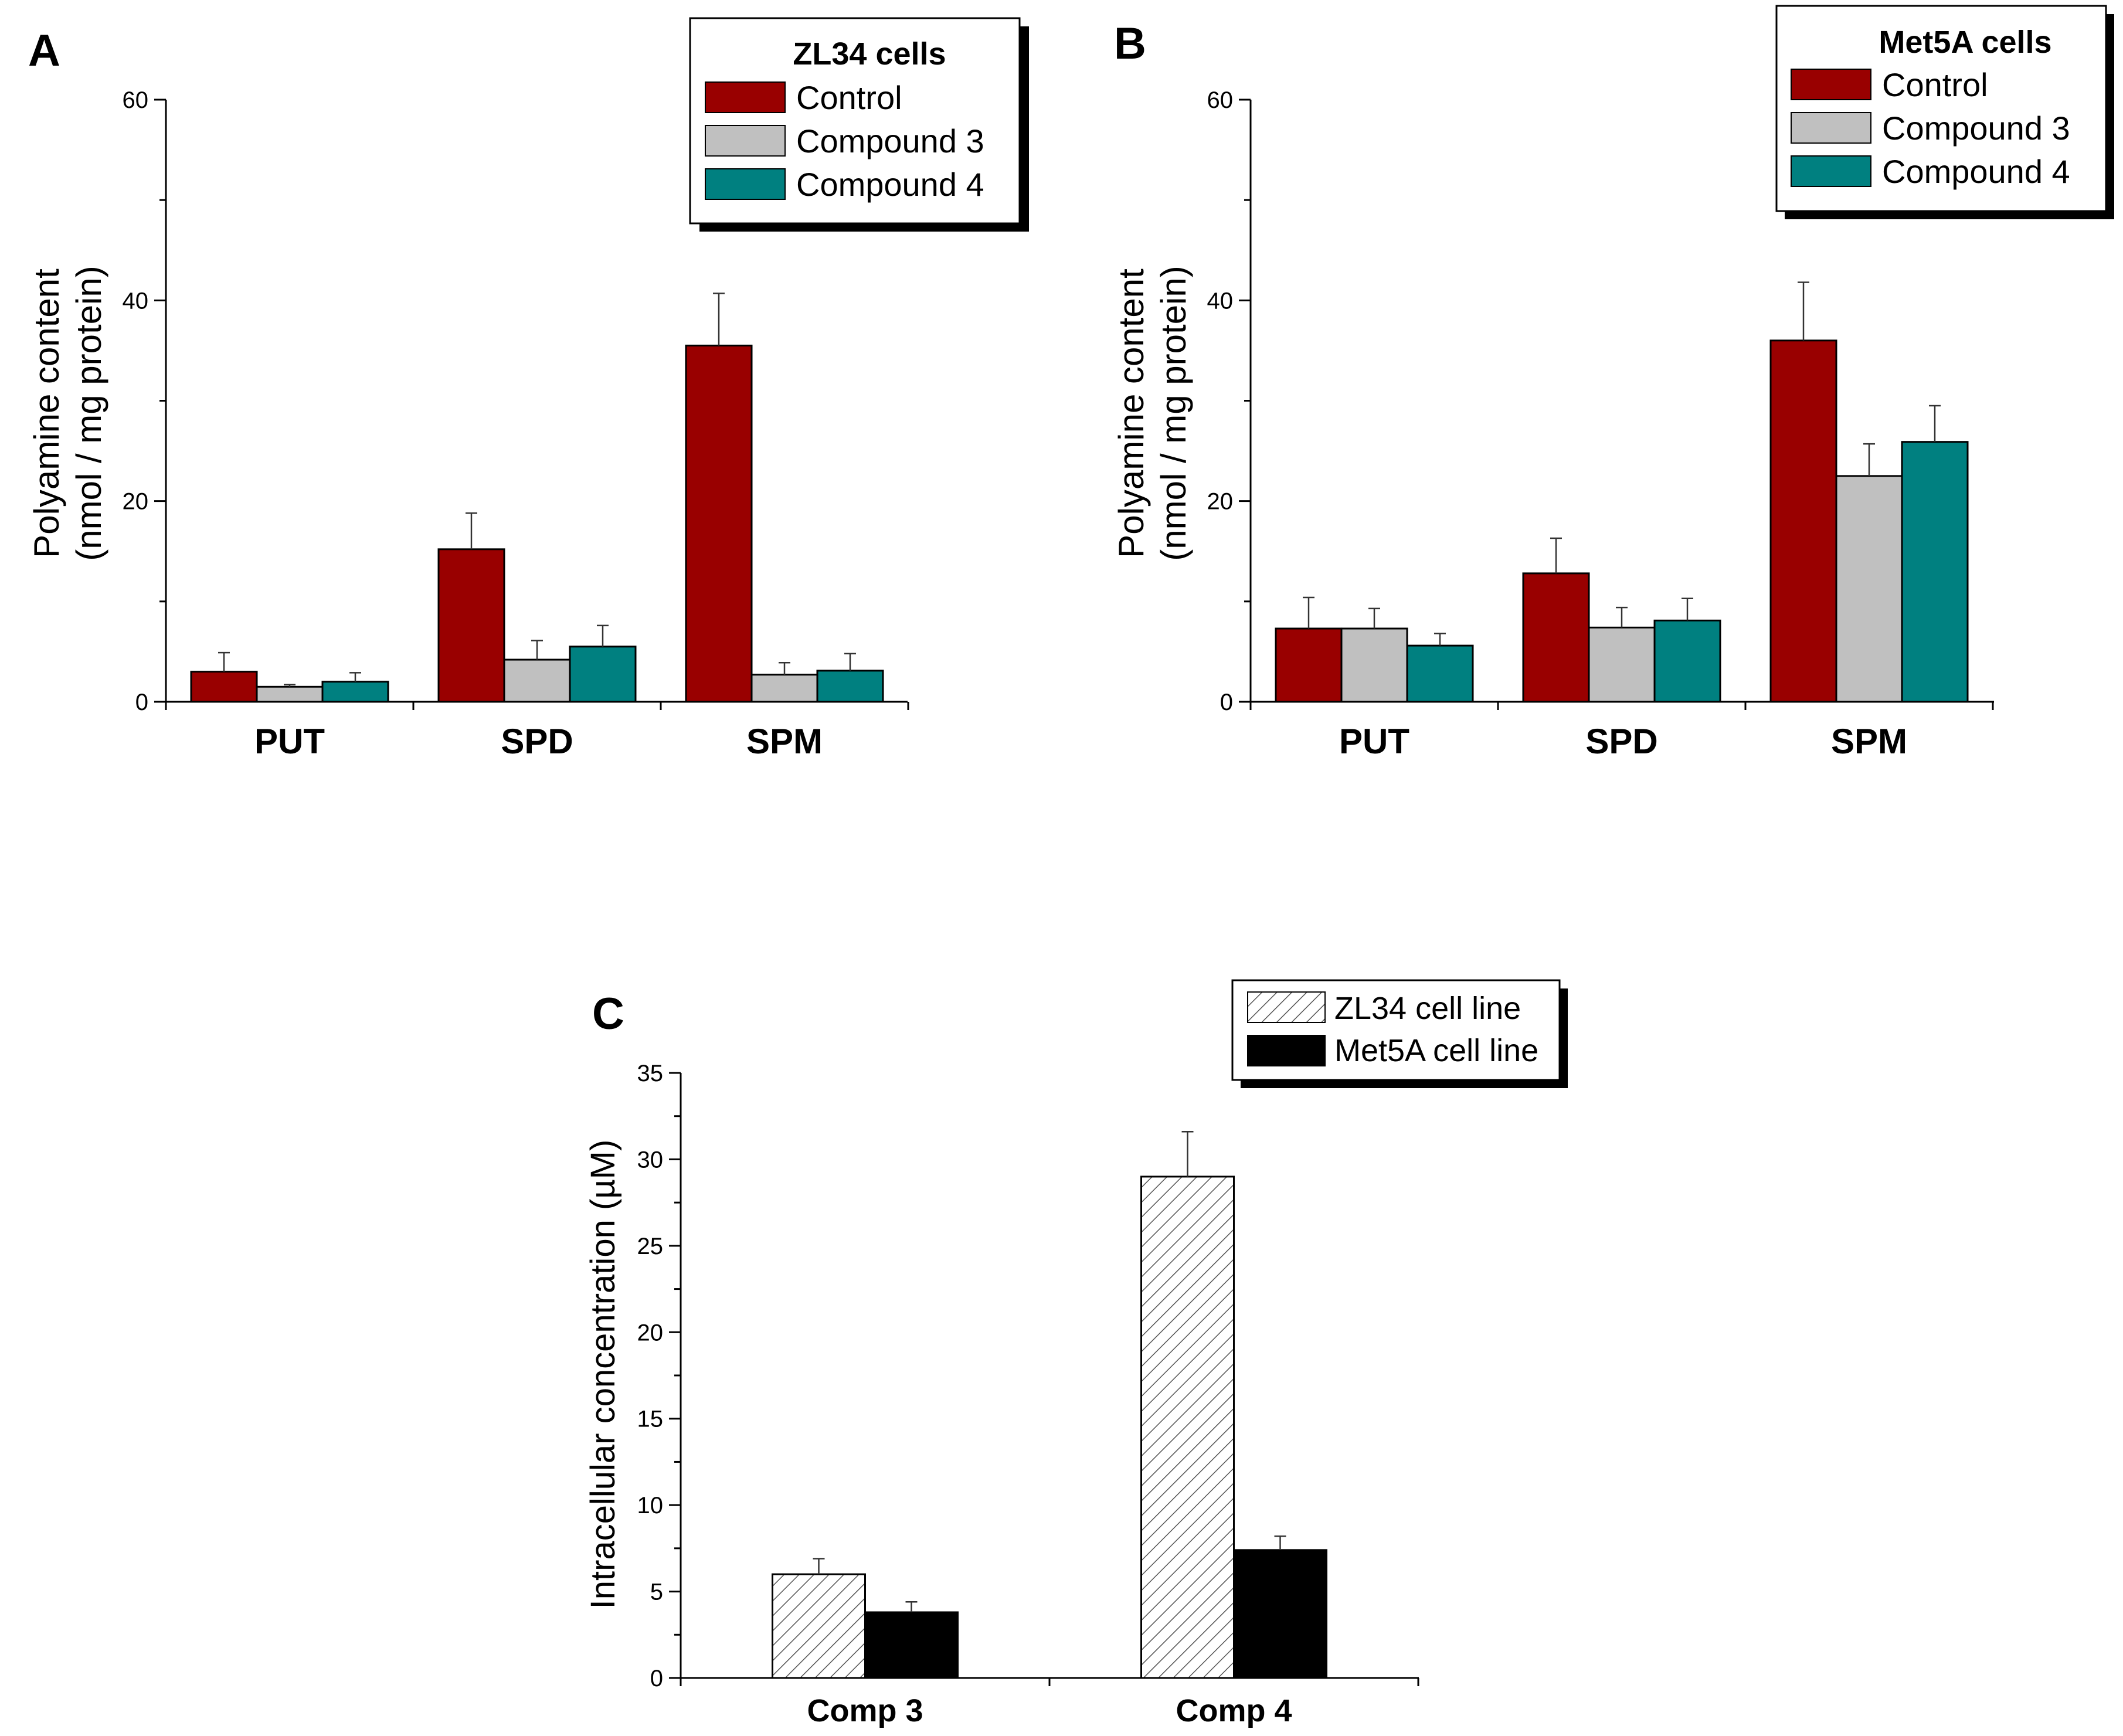 The image size is (2123, 1736). I want to click on panel-c-letter: C, so click(608, 1014).